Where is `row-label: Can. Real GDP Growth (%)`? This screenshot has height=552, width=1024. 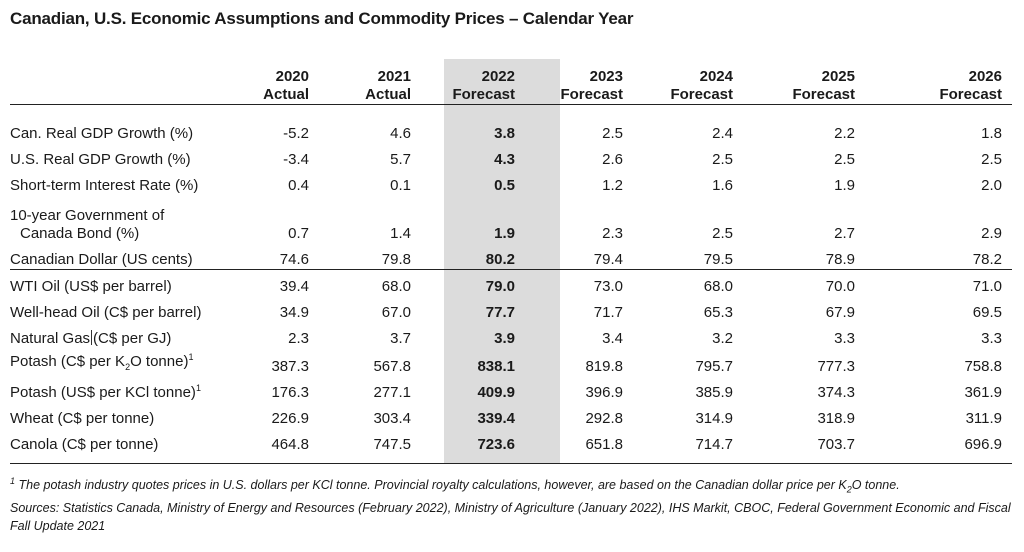 row-label: Can. Real GDP Growth (%) is located at coordinates (102, 133).